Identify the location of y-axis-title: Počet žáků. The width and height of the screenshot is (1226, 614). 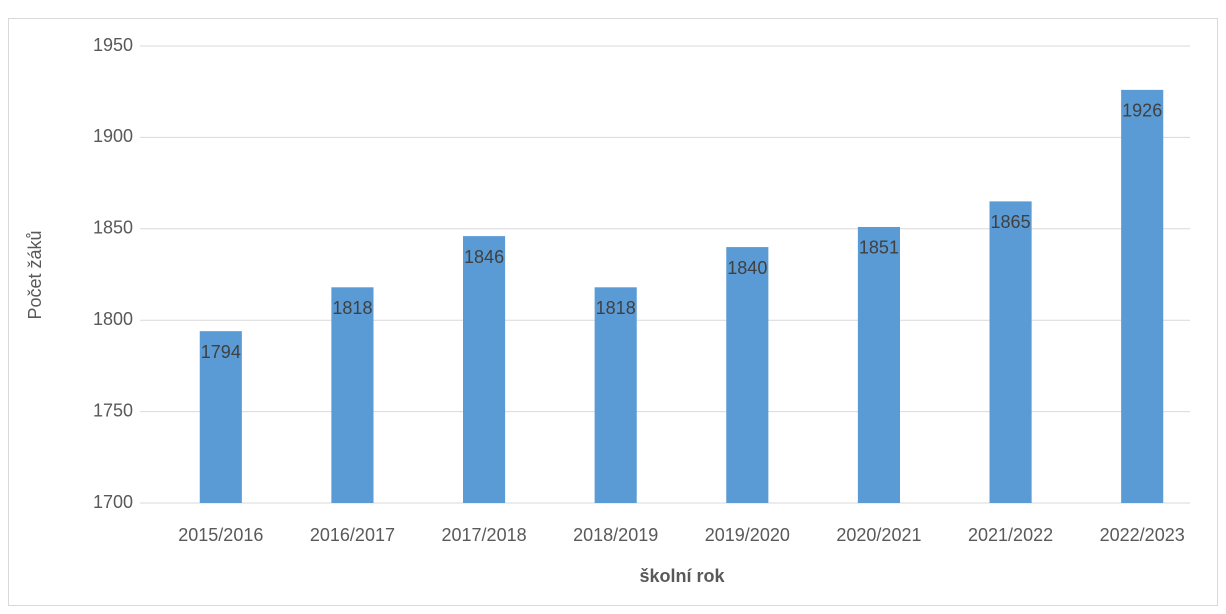
(35, 274).